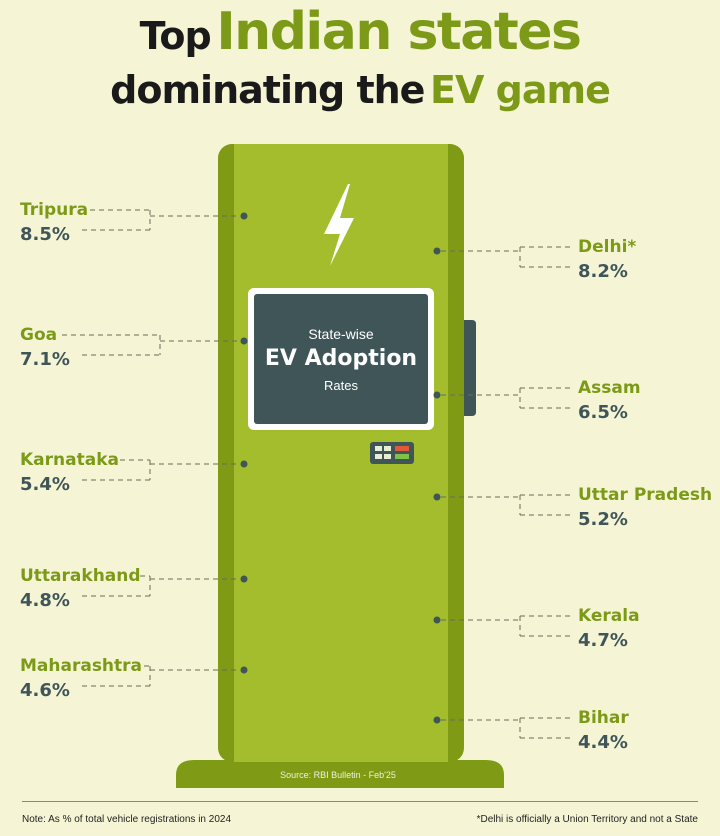 The width and height of the screenshot is (720, 836). What do you see at coordinates (45, 359) in the screenshot?
I see `state-value-label: 7.1%` at bounding box center [45, 359].